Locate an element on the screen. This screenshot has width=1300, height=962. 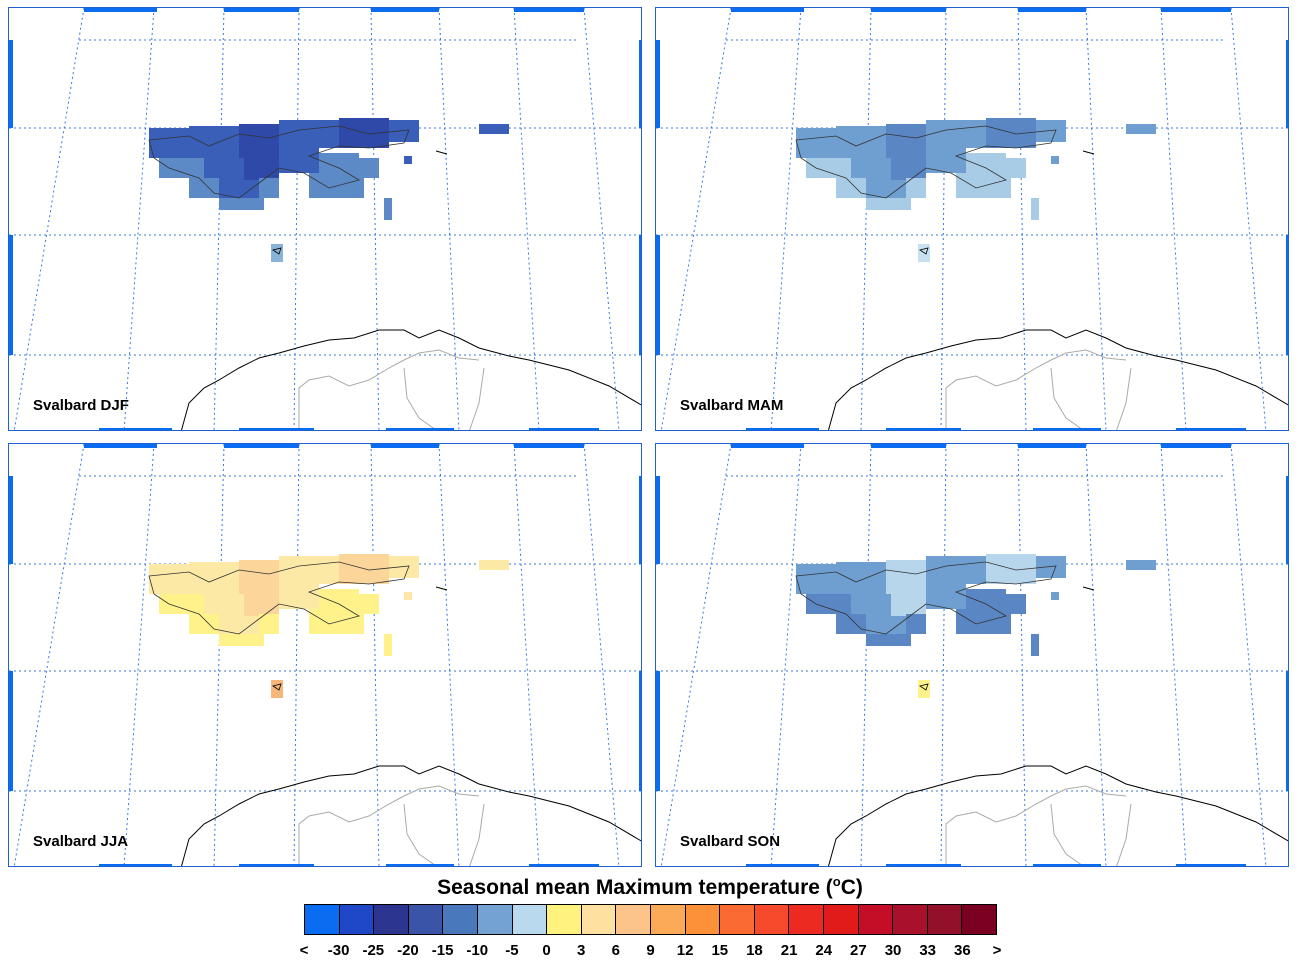
panel-label: Svalbard JJA is located at coordinates (81, 841).